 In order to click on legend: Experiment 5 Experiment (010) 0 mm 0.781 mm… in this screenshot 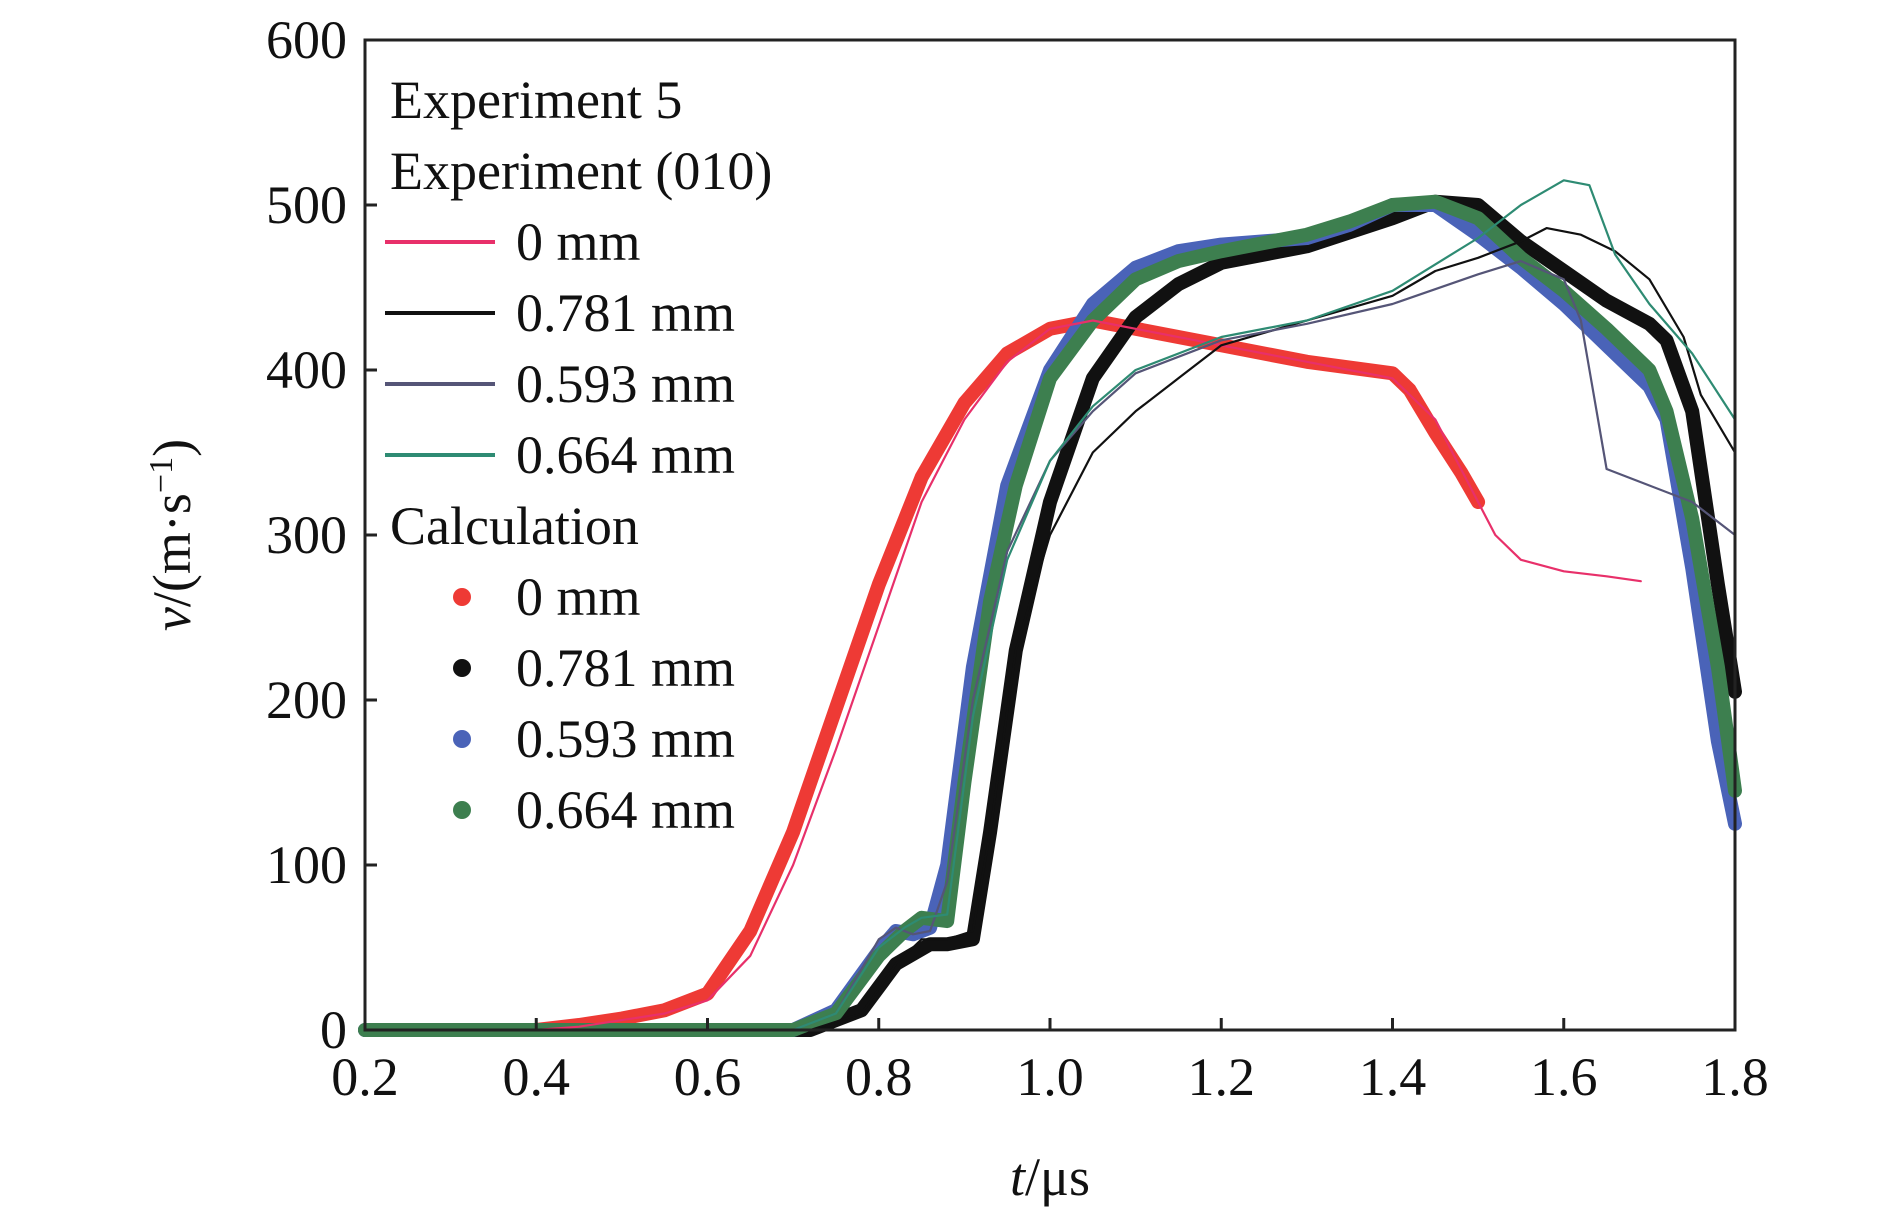, I will do `click(578, 455)`.